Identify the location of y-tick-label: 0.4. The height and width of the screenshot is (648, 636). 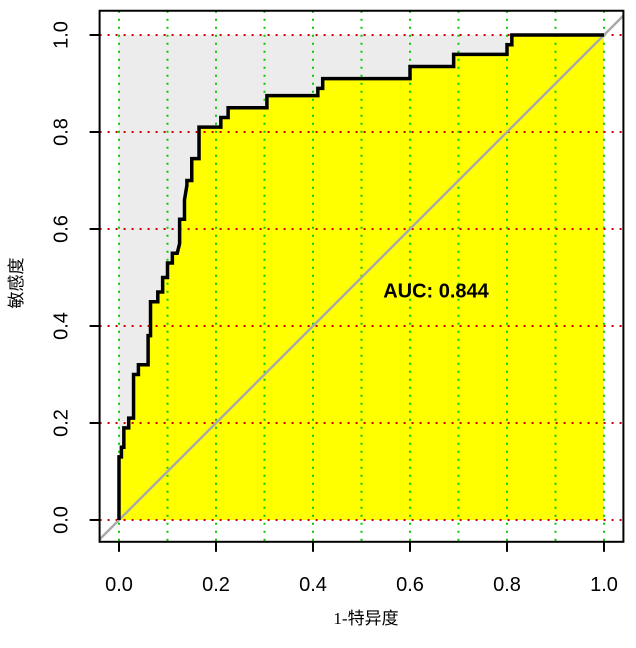
(61, 326).